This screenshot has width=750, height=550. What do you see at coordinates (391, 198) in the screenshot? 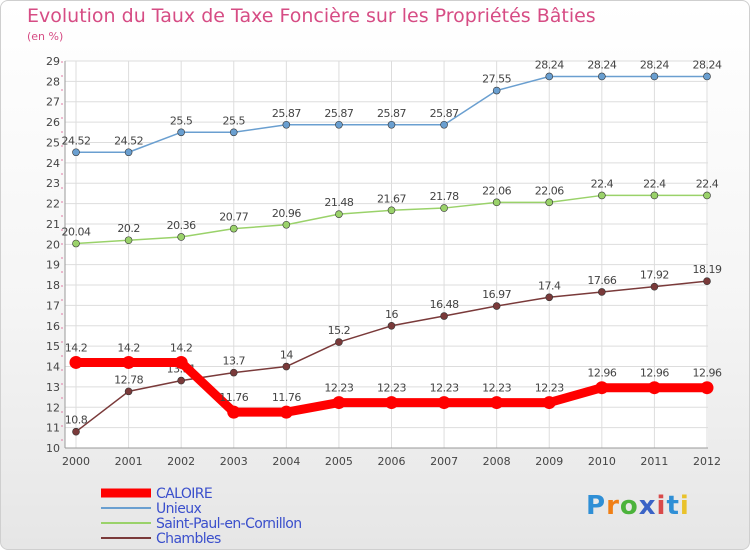
I see `data-label: 21.67` at bounding box center [391, 198].